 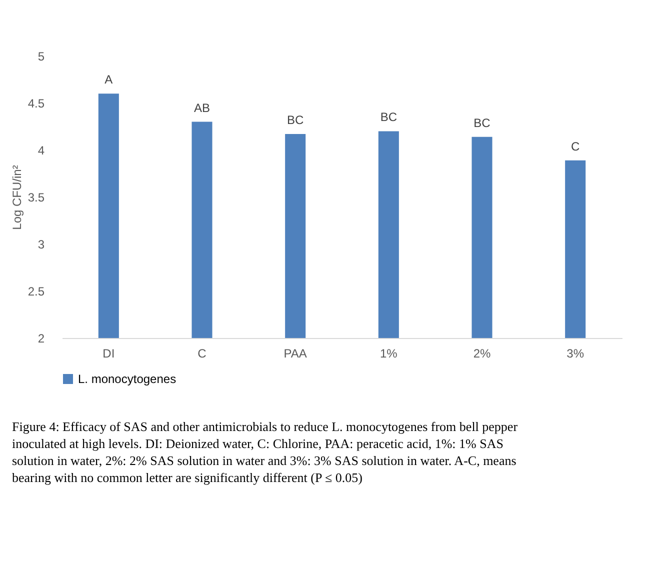 I want to click on legend-label: L. monocytogenes, so click(x=127, y=379).